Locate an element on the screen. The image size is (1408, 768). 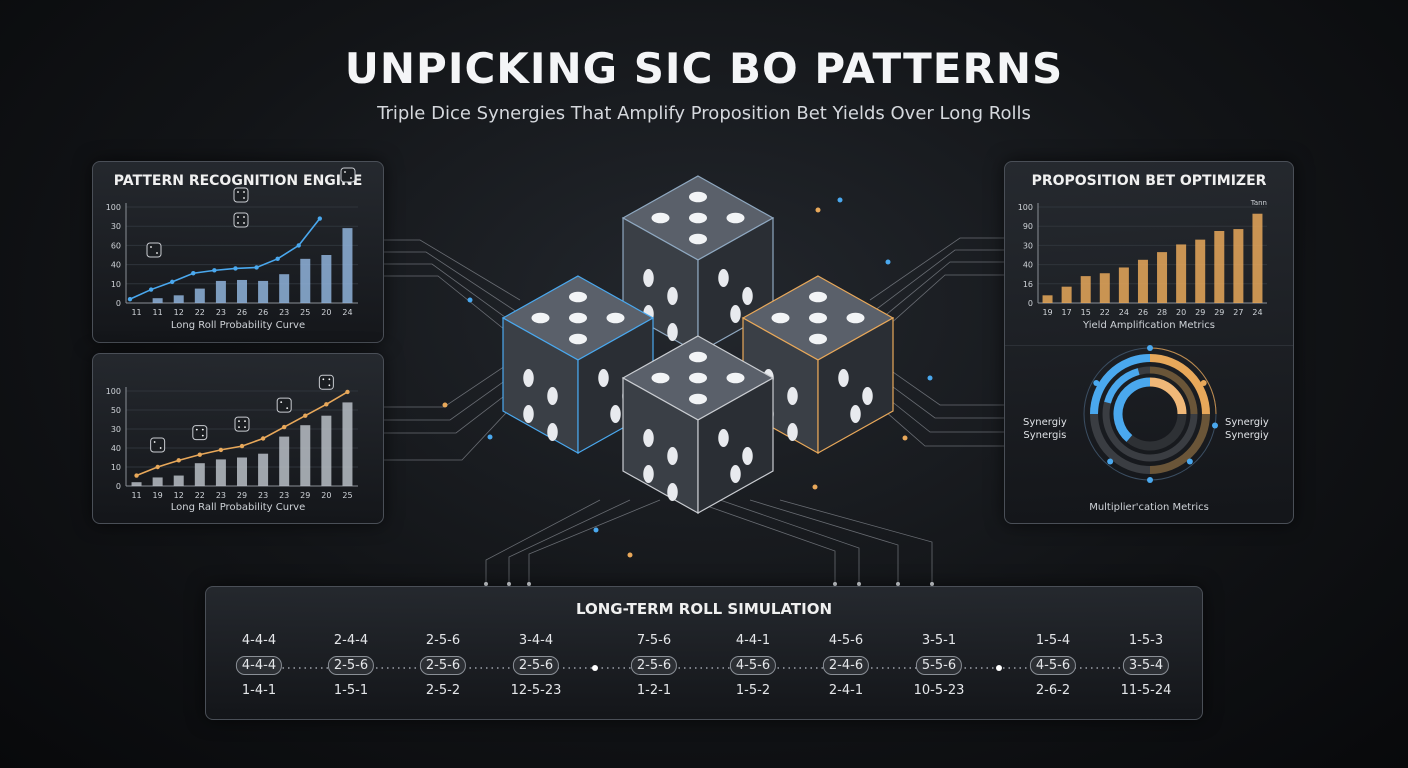
roll-pill: 2-4-6 is located at coordinates (846, 665).